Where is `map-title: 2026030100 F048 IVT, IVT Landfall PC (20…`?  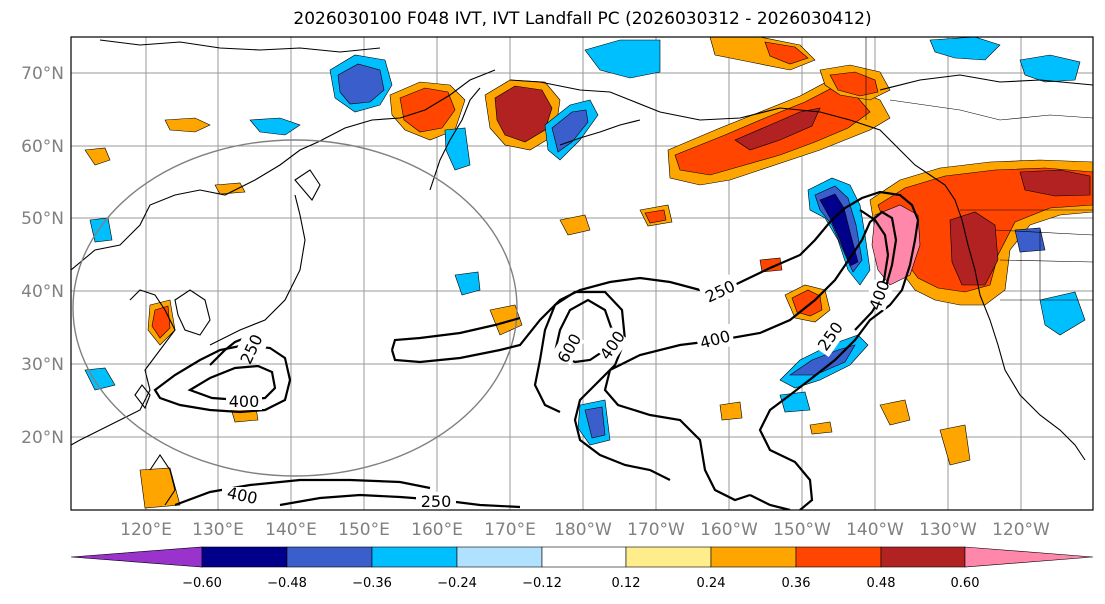
map-title: 2026030100 F048 IVT, IVT Landfall PC (20… is located at coordinates (582, 19).